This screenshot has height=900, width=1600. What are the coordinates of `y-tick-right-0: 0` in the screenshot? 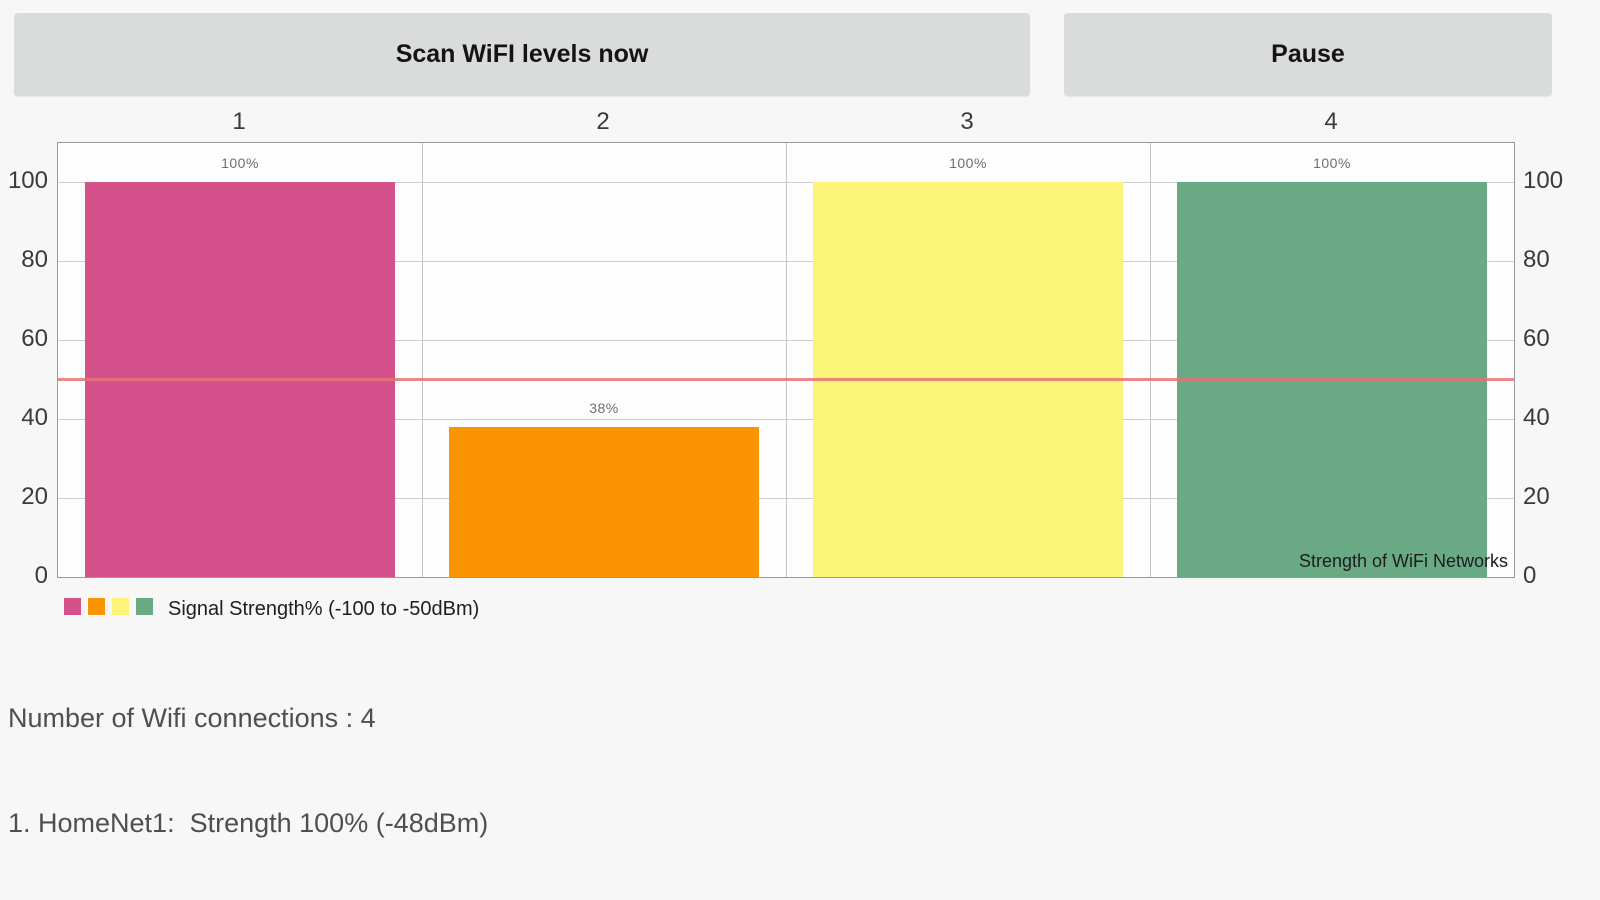 It's located at (1530, 575).